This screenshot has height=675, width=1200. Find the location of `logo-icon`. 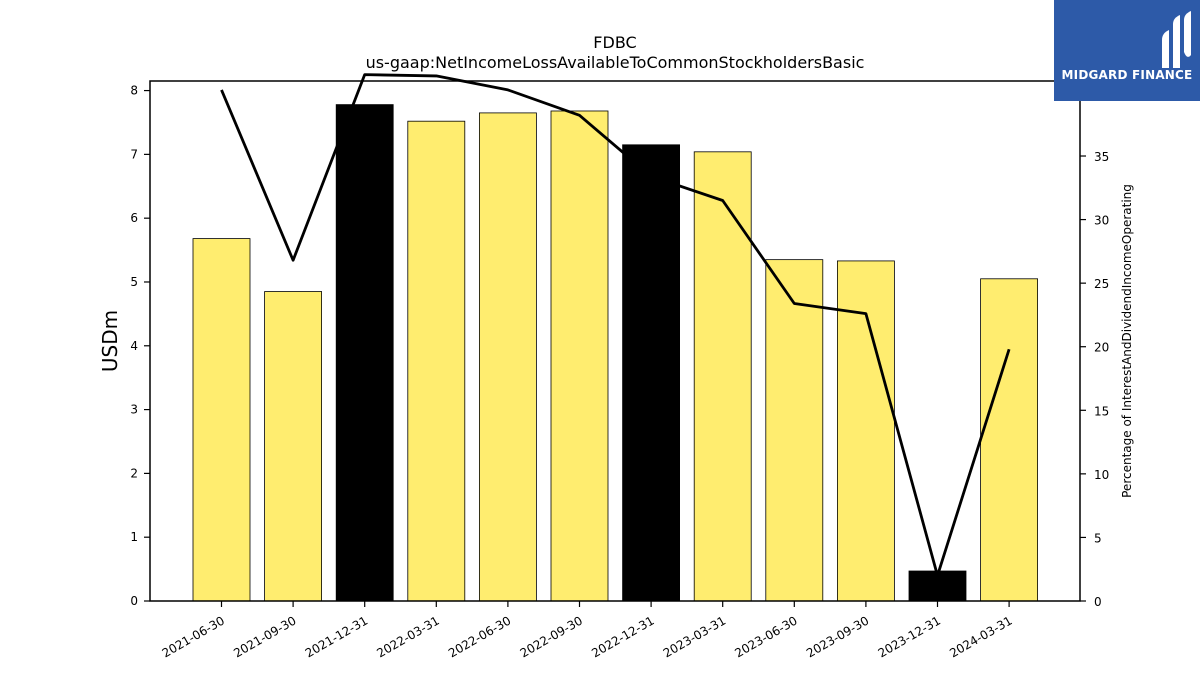

logo-icon is located at coordinates (1176, 39).